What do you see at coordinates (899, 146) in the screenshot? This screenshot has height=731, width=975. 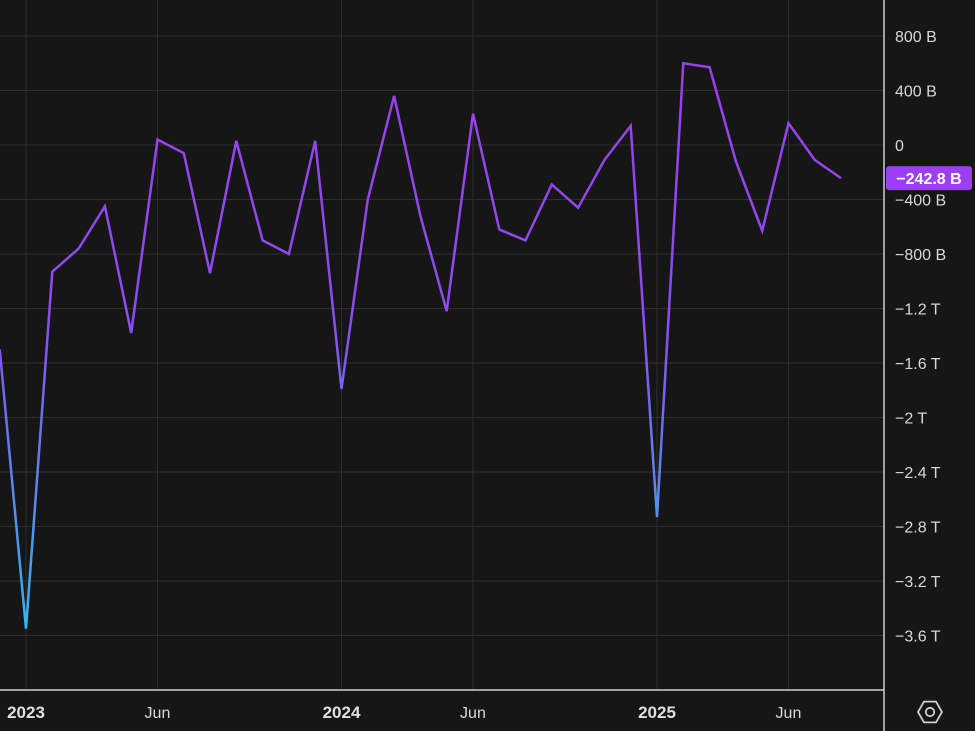 I see `y-tick-label: 0` at bounding box center [899, 146].